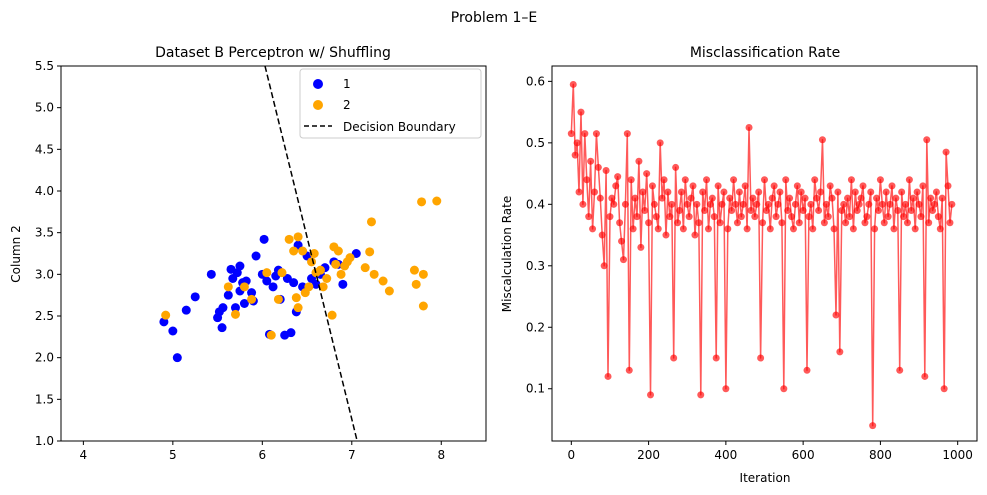  Describe the element at coordinates (16, 253) in the screenshot. I see `scatter-ylabel: Column 2` at that location.